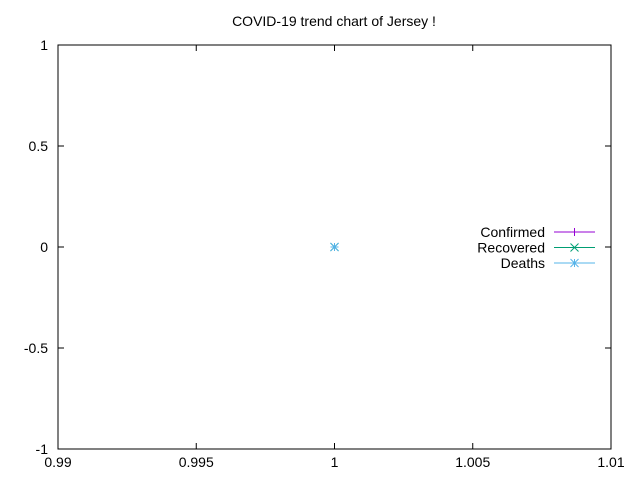  What do you see at coordinates (511, 248) in the screenshot?
I see `legend-label: Recovered` at bounding box center [511, 248].